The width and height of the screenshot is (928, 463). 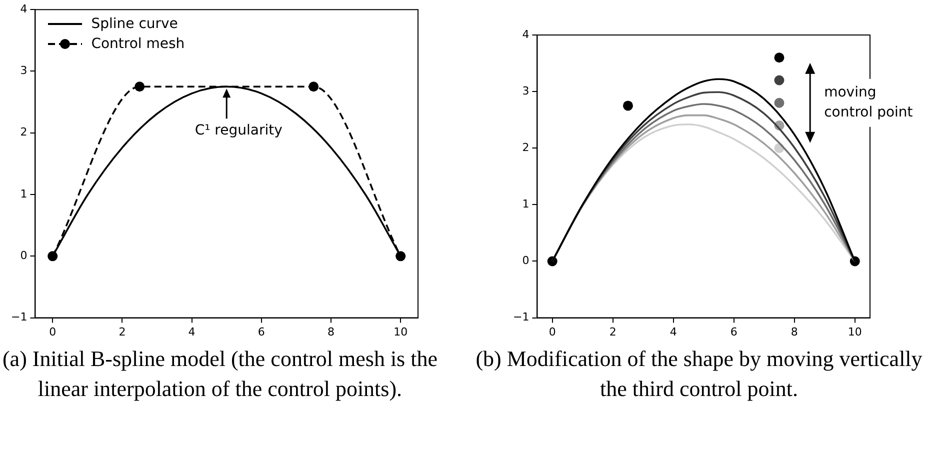 What do you see at coordinates (869, 102) in the screenshot?
I see `annotation: moving control point` at bounding box center [869, 102].